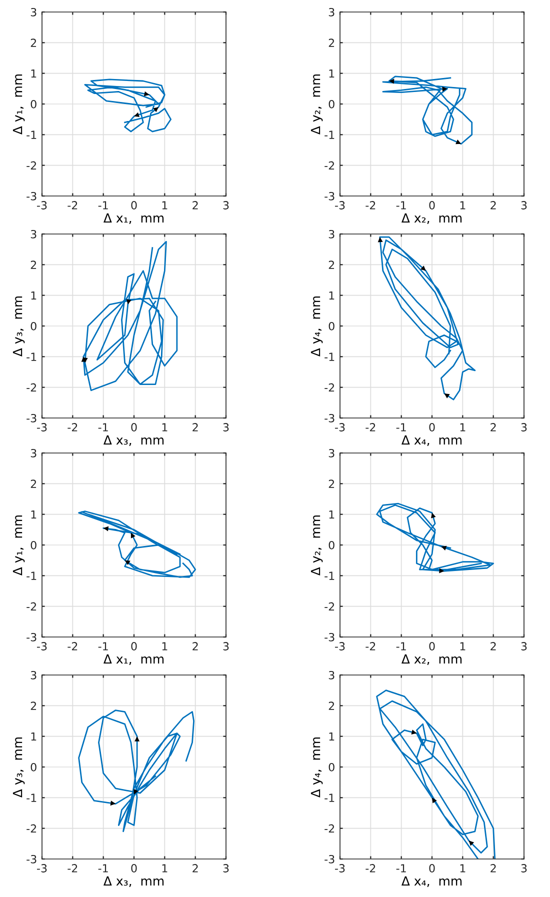  I want to click on x-axis-title: Δ x₃, mm, so click(133, 440).